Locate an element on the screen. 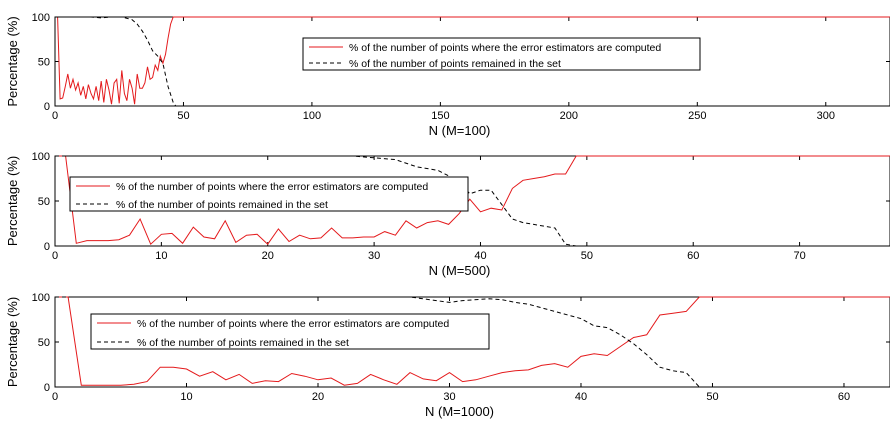 The height and width of the screenshot is (426, 890). x-tick-label: 150 is located at coordinates (440, 116).